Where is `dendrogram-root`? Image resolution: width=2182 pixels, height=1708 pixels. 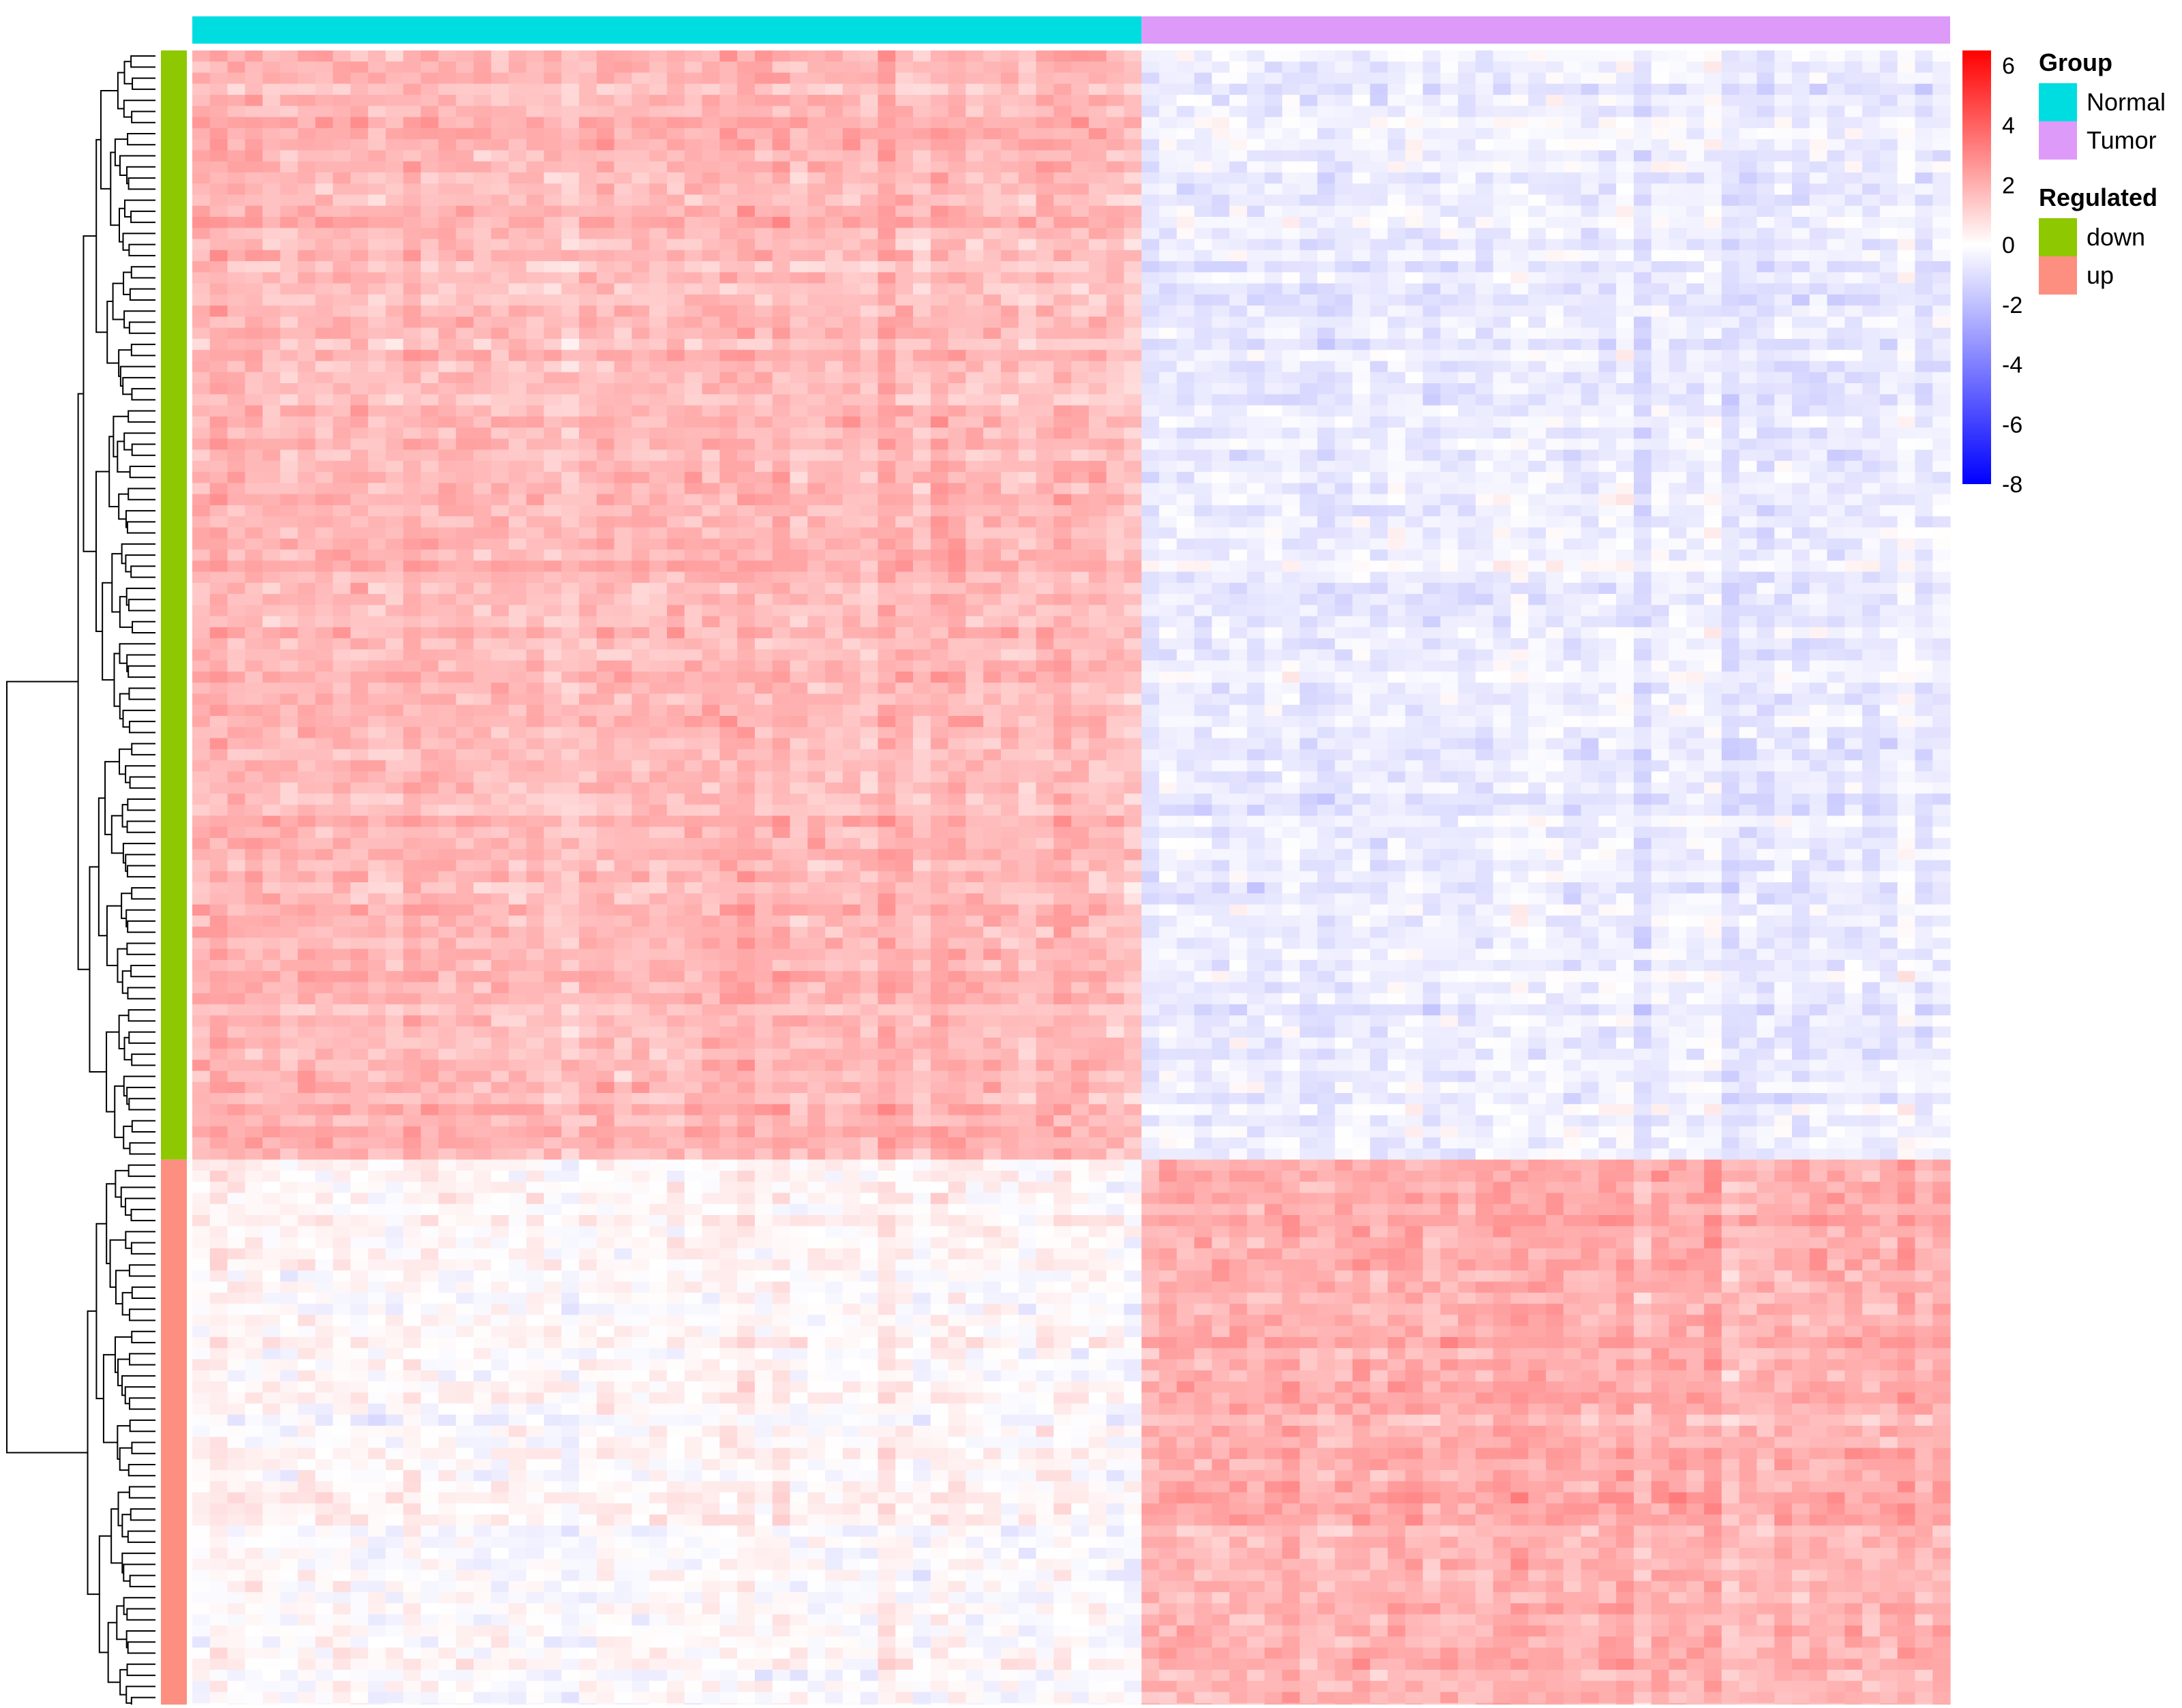
dendrogram-root is located at coordinates (47, 1067).